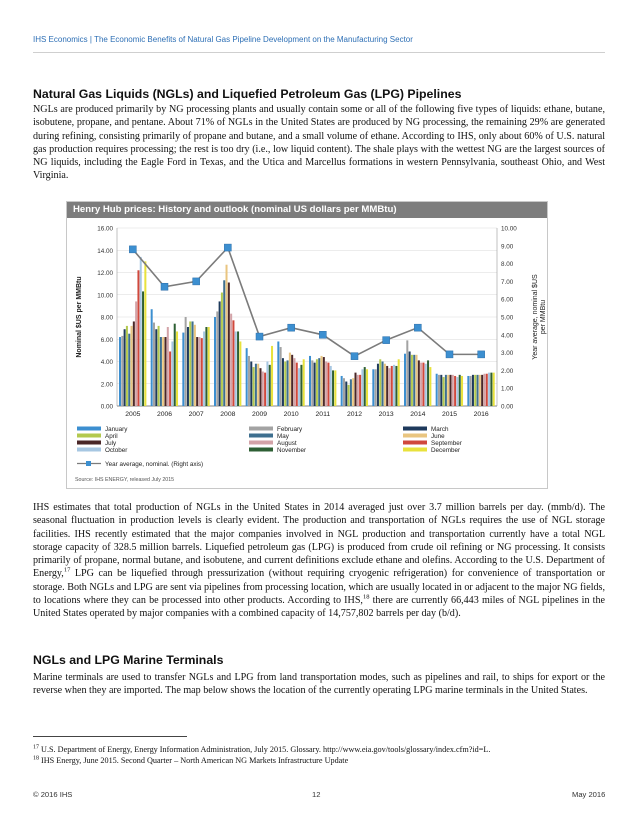 Image resolution: width=638 pixels, height=826 pixels. What do you see at coordinates (357, 390) in the screenshot?
I see `bar-2012-august` at bounding box center [357, 390].